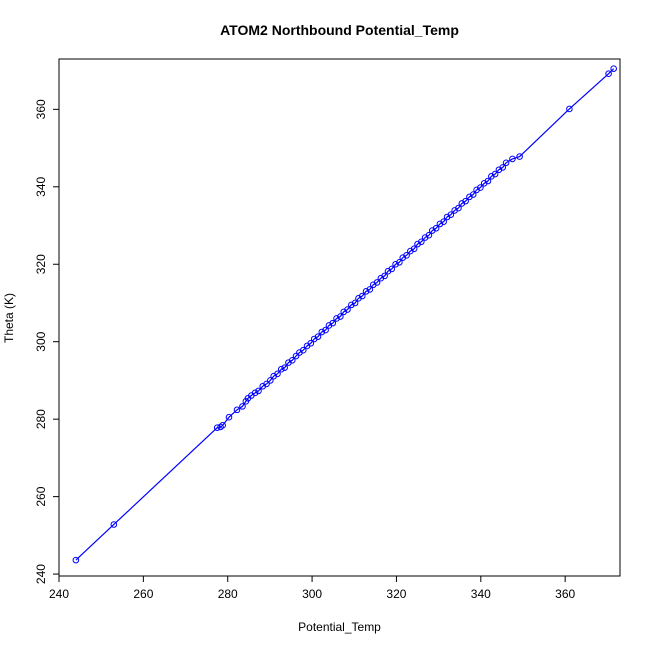 This screenshot has height=650, width=650. What do you see at coordinates (59, 594) in the screenshot?
I see `x-tick-label: 240` at bounding box center [59, 594].